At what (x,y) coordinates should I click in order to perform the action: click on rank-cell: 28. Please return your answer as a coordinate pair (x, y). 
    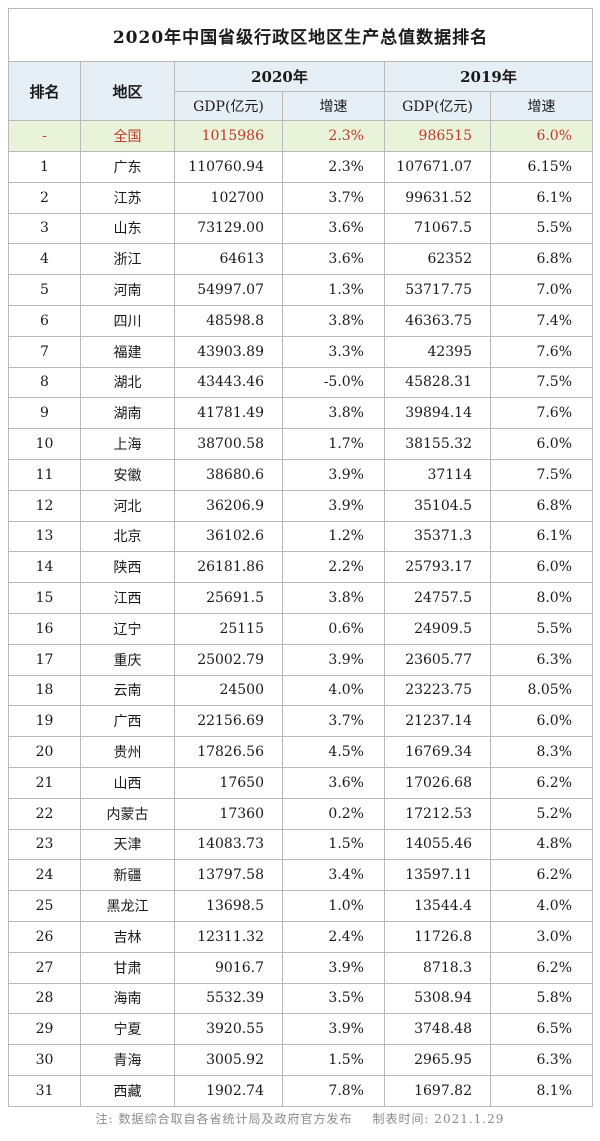
    Looking at the image, I should click on (44, 998).